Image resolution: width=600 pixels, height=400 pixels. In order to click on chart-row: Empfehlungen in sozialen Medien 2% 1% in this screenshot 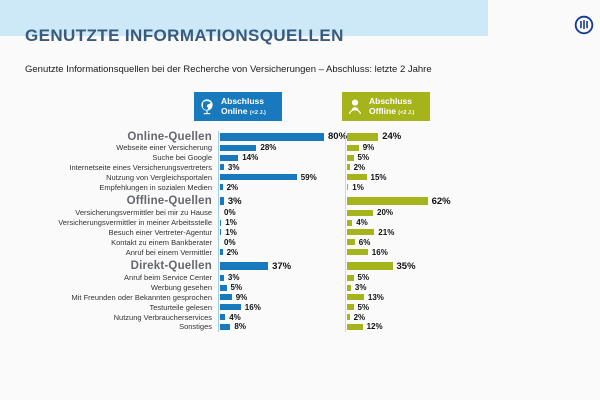, I will do `click(300, 187)`.